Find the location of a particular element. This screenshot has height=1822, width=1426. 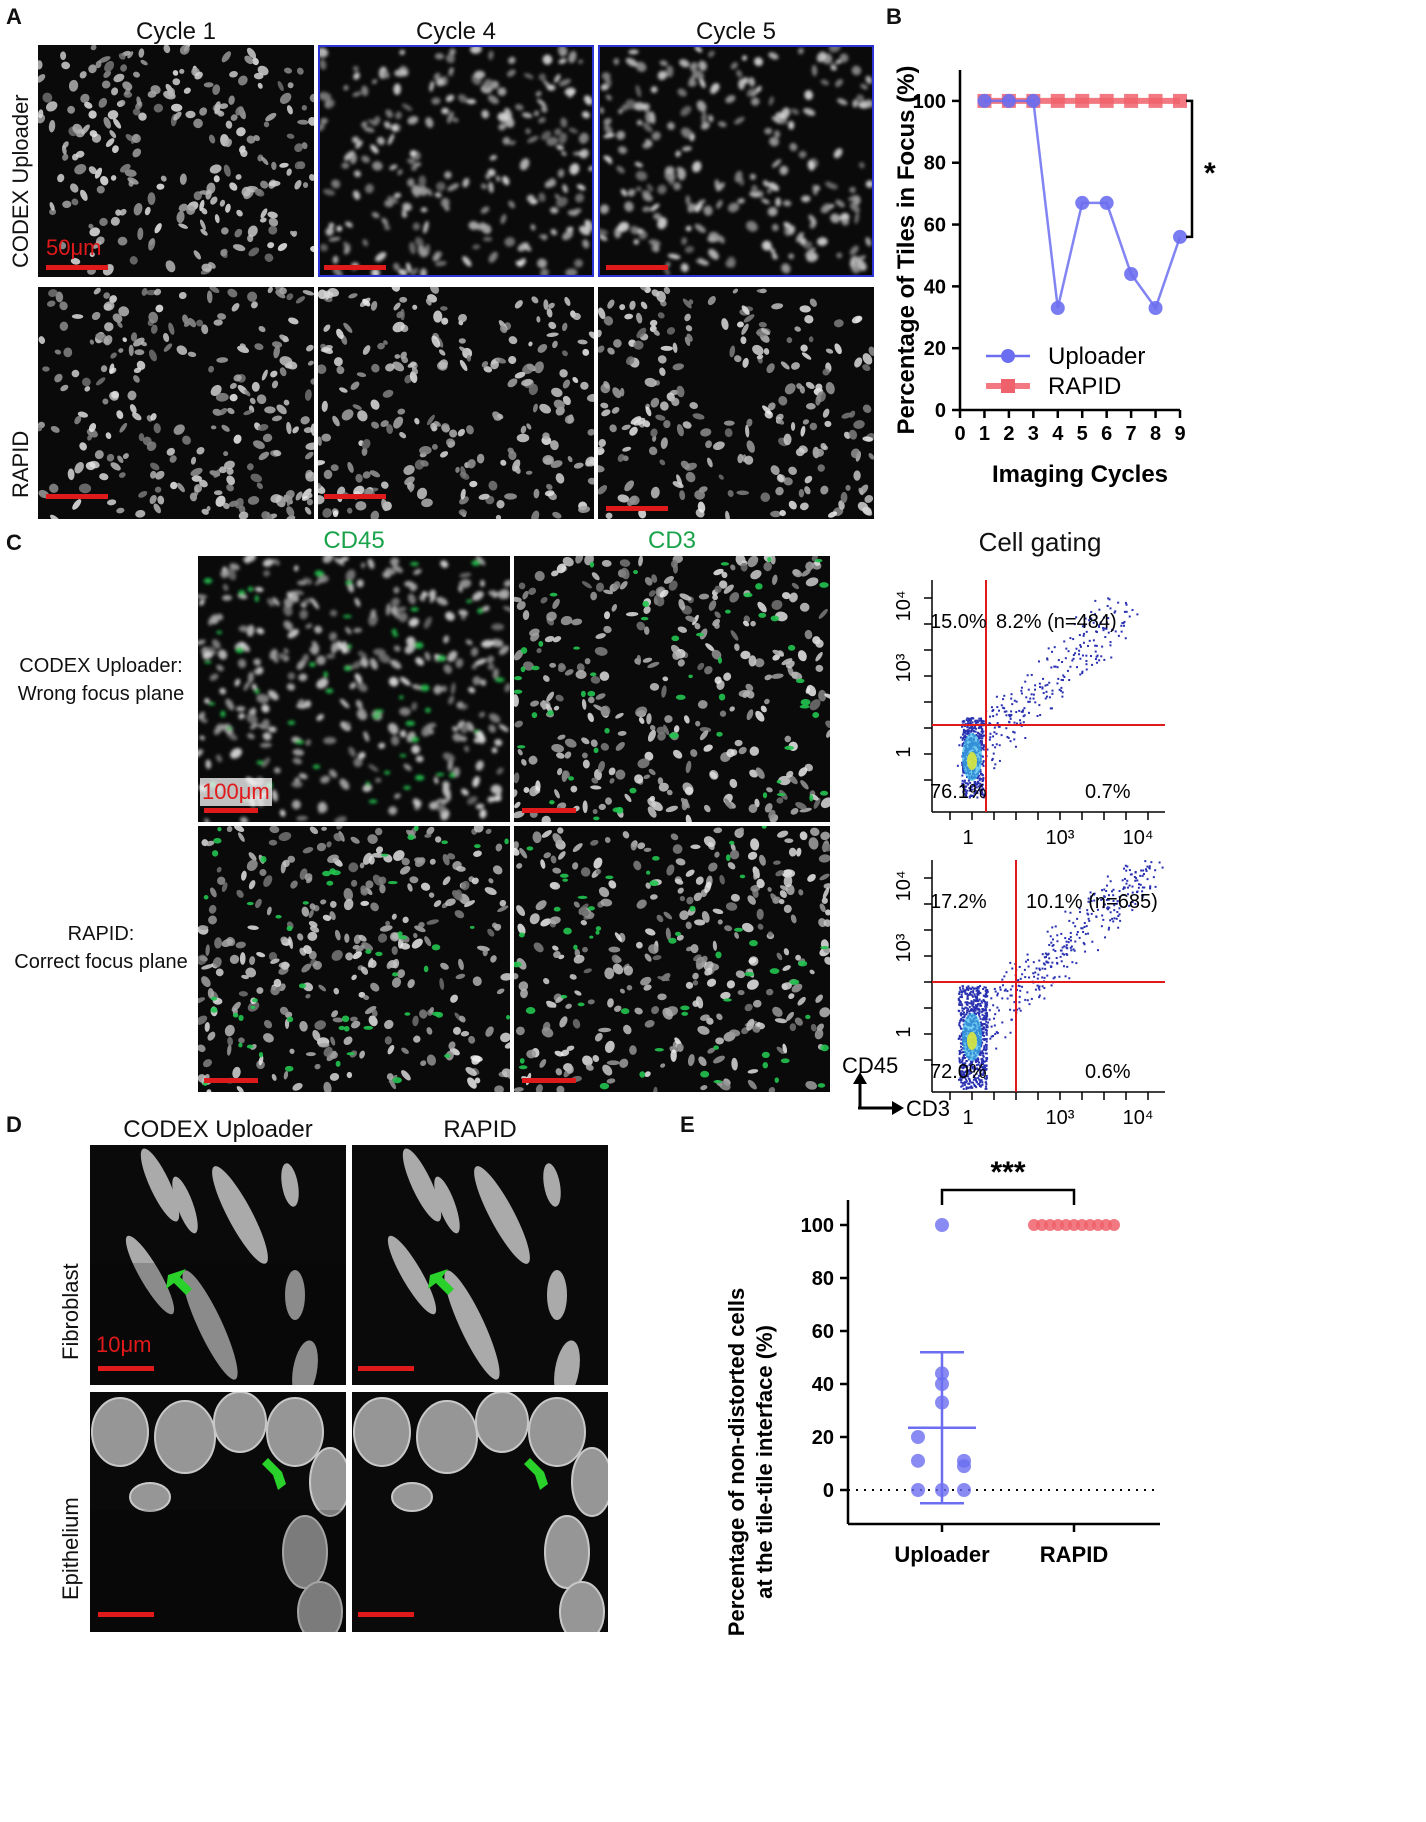

panel-c-row-uploader: CODEX Uploader: Wrong focus plane is located at coordinates (101, 680).